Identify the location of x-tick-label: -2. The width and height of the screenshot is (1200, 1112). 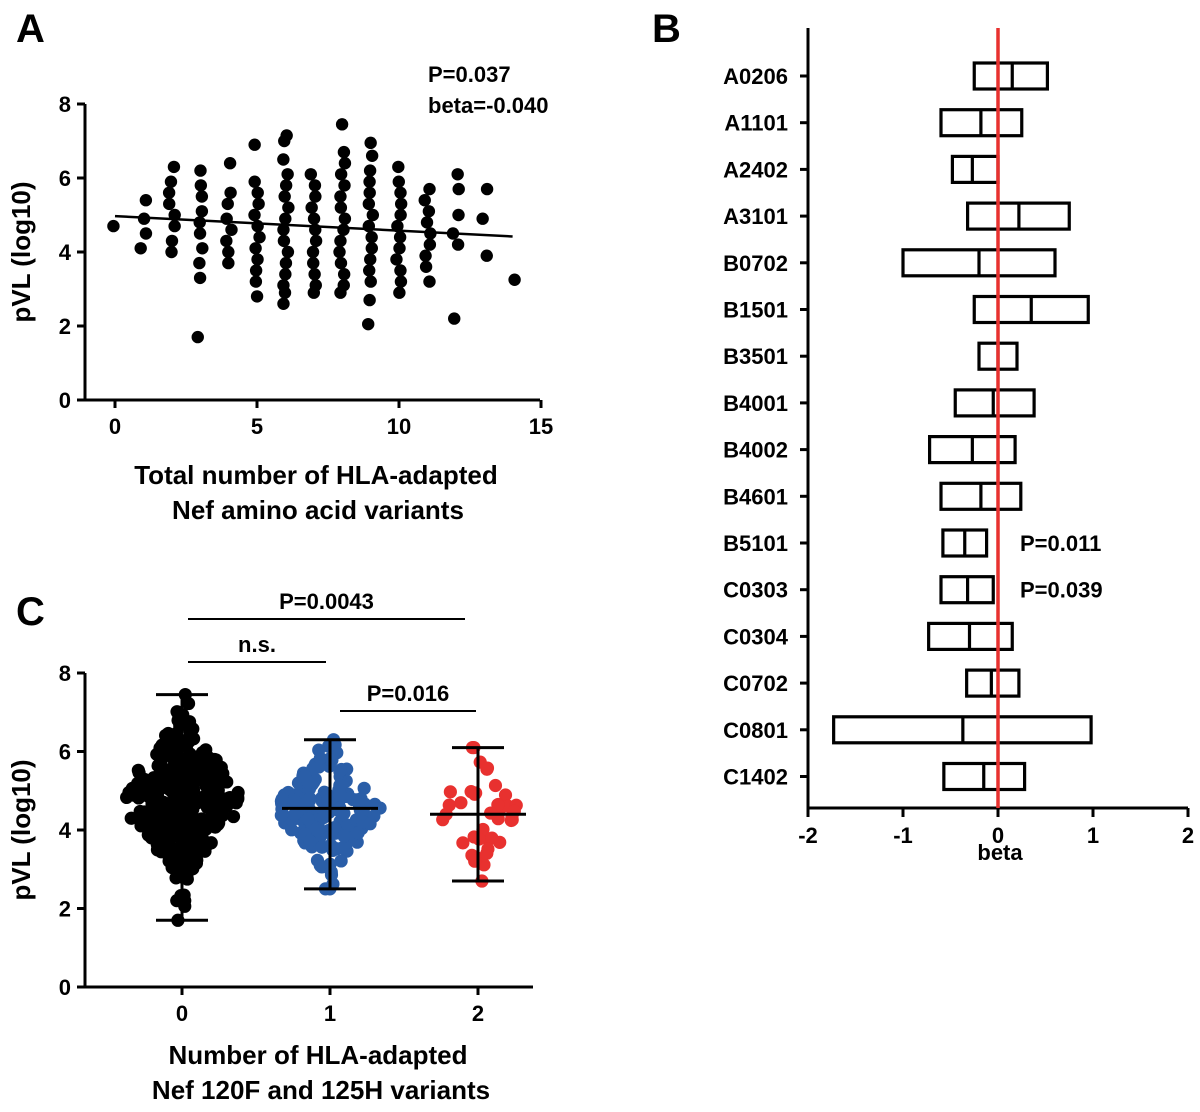
(808, 835).